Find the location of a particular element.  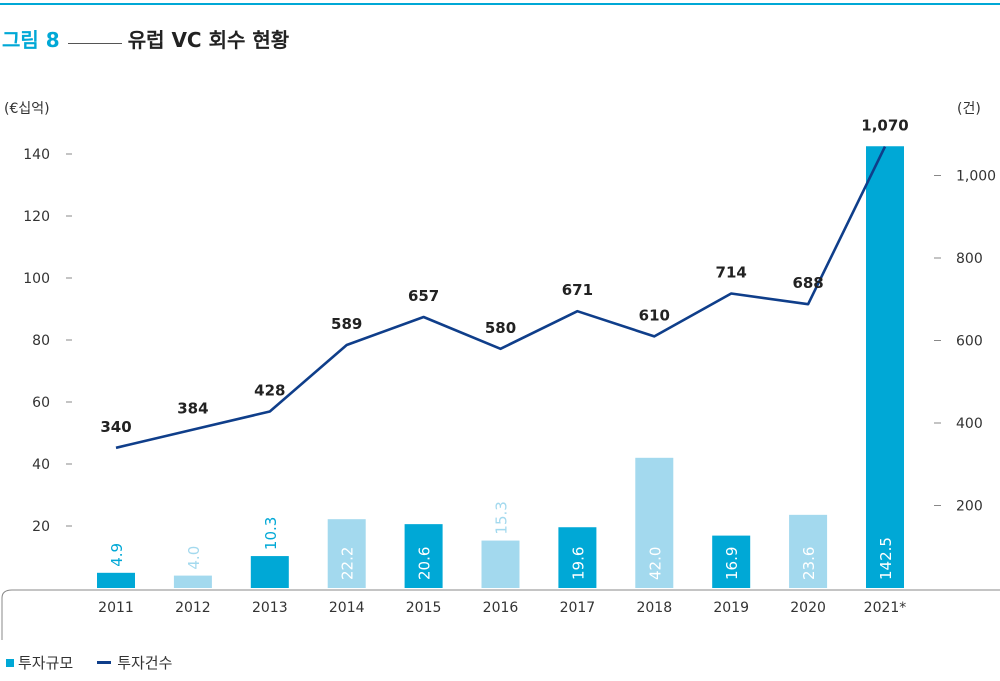

x-tick-label: 2018 is located at coordinates (654, 608).